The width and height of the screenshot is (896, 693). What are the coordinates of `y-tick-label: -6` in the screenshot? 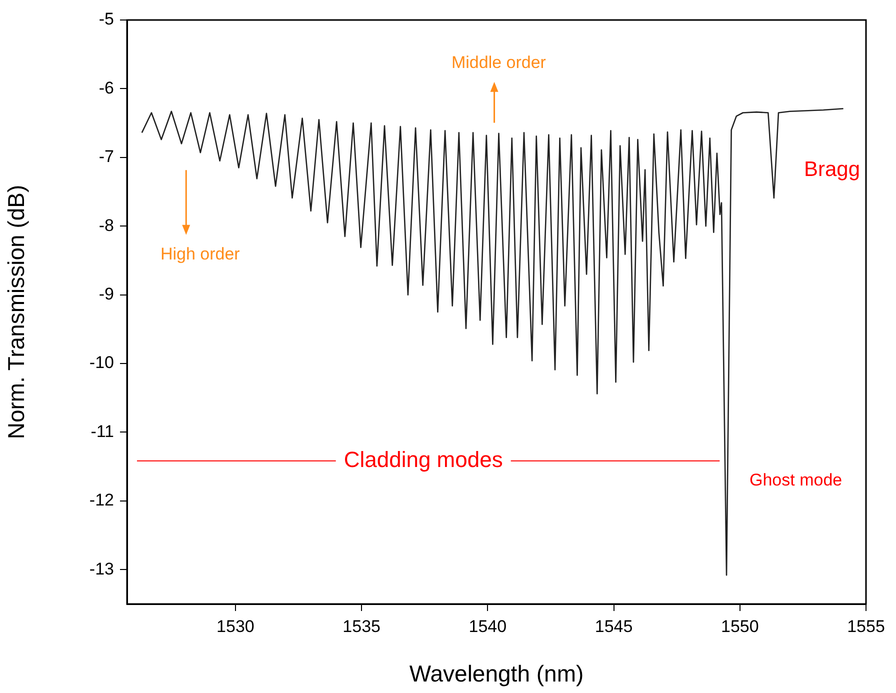 It's located at (106, 88).